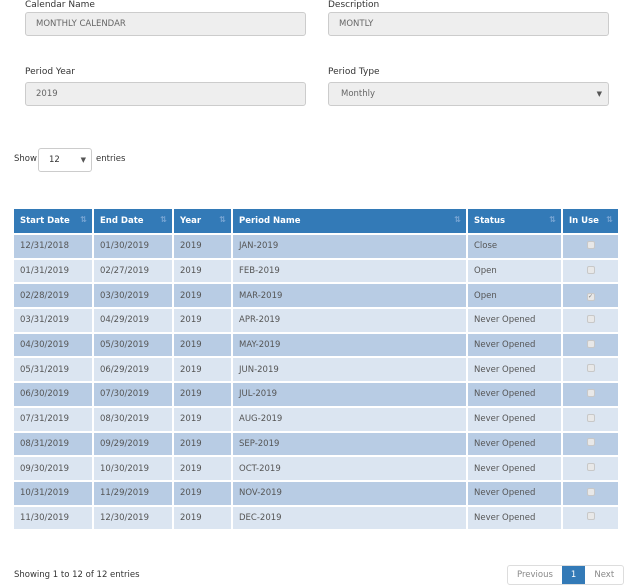 This screenshot has width=634, height=585. What do you see at coordinates (535, 575) in the screenshot?
I see `previous-button: Previous` at bounding box center [535, 575].